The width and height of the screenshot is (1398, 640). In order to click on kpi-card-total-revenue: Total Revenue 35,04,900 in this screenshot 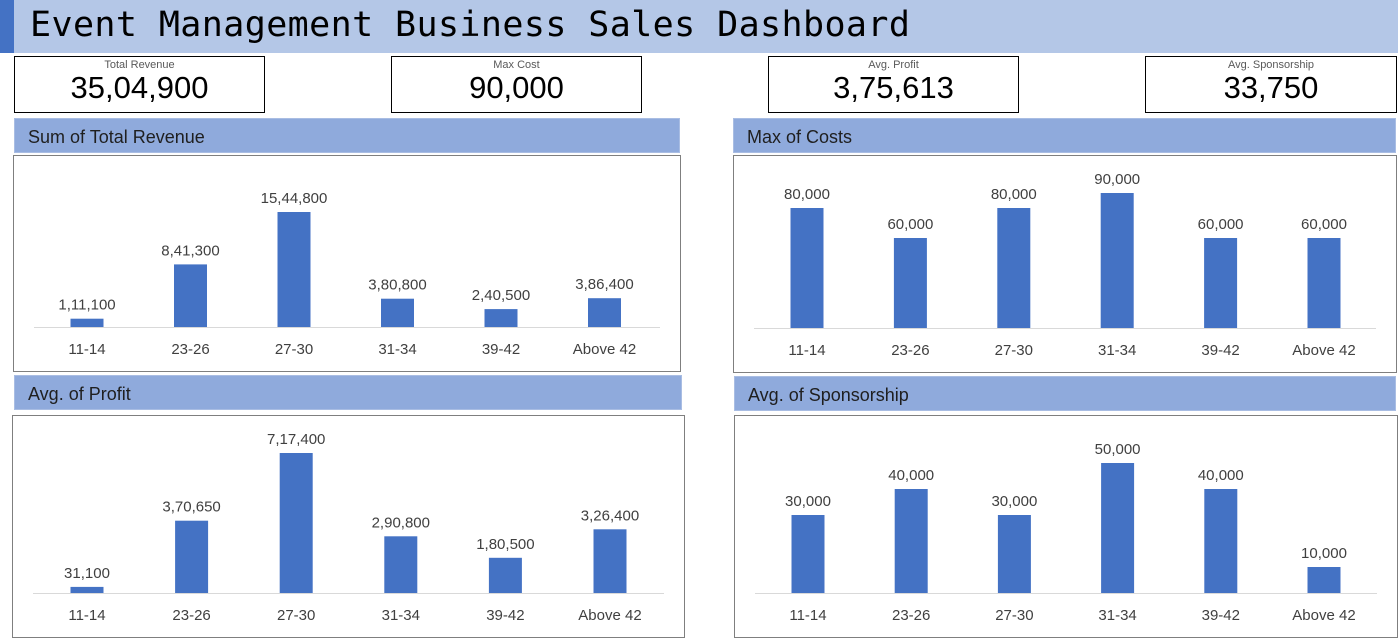, I will do `click(139, 84)`.